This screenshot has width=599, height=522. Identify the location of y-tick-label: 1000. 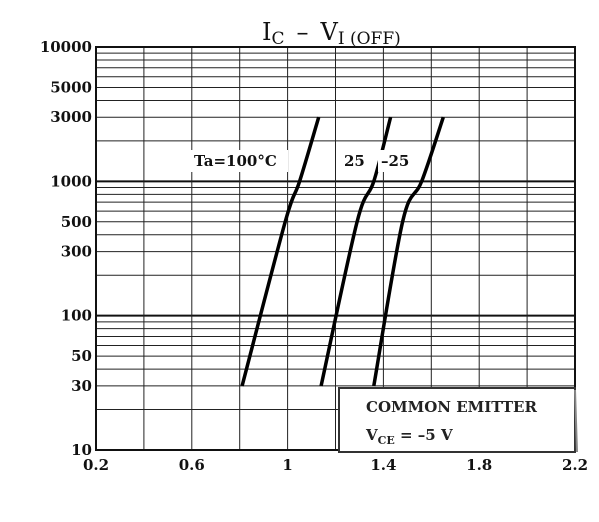
(71, 181).